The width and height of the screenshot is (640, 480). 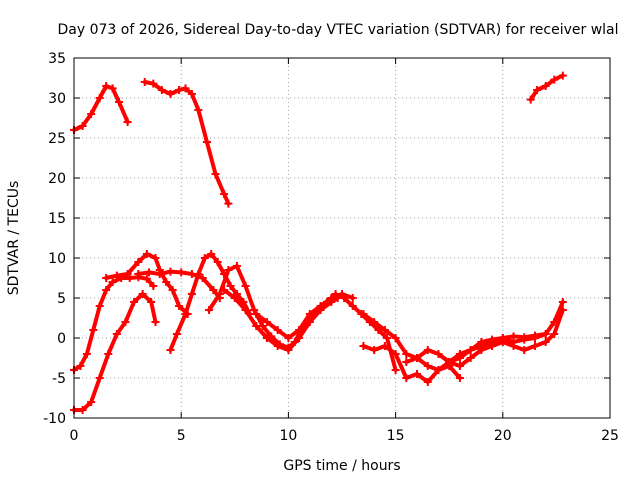 What do you see at coordinates (610, 436) in the screenshot?
I see `x-tick-label: 25` at bounding box center [610, 436].